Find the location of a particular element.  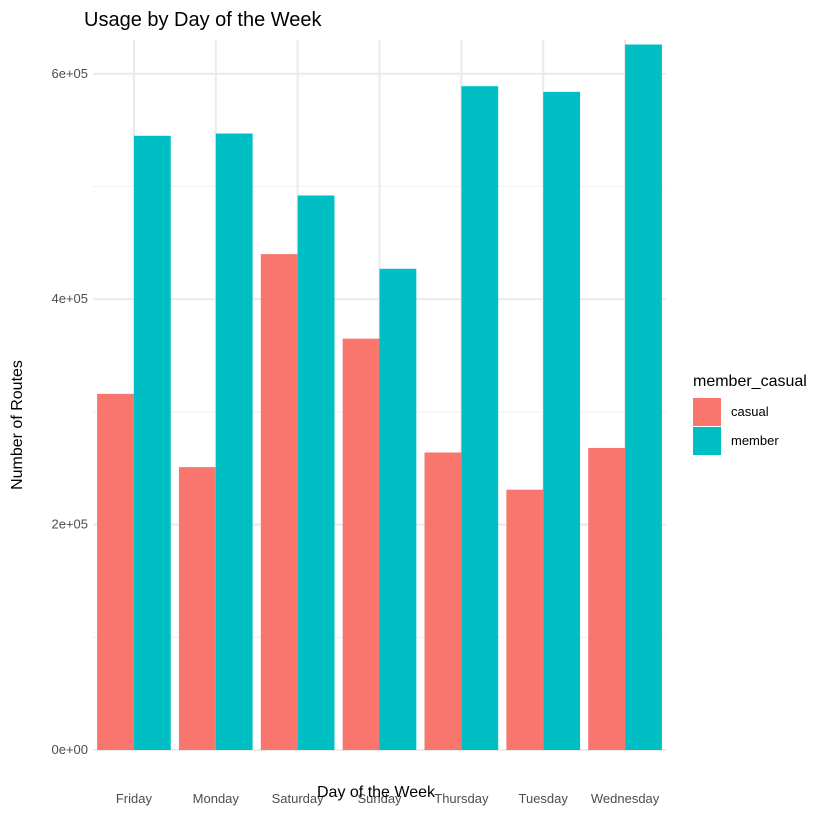

bar-friday-casual is located at coordinates (115, 571).